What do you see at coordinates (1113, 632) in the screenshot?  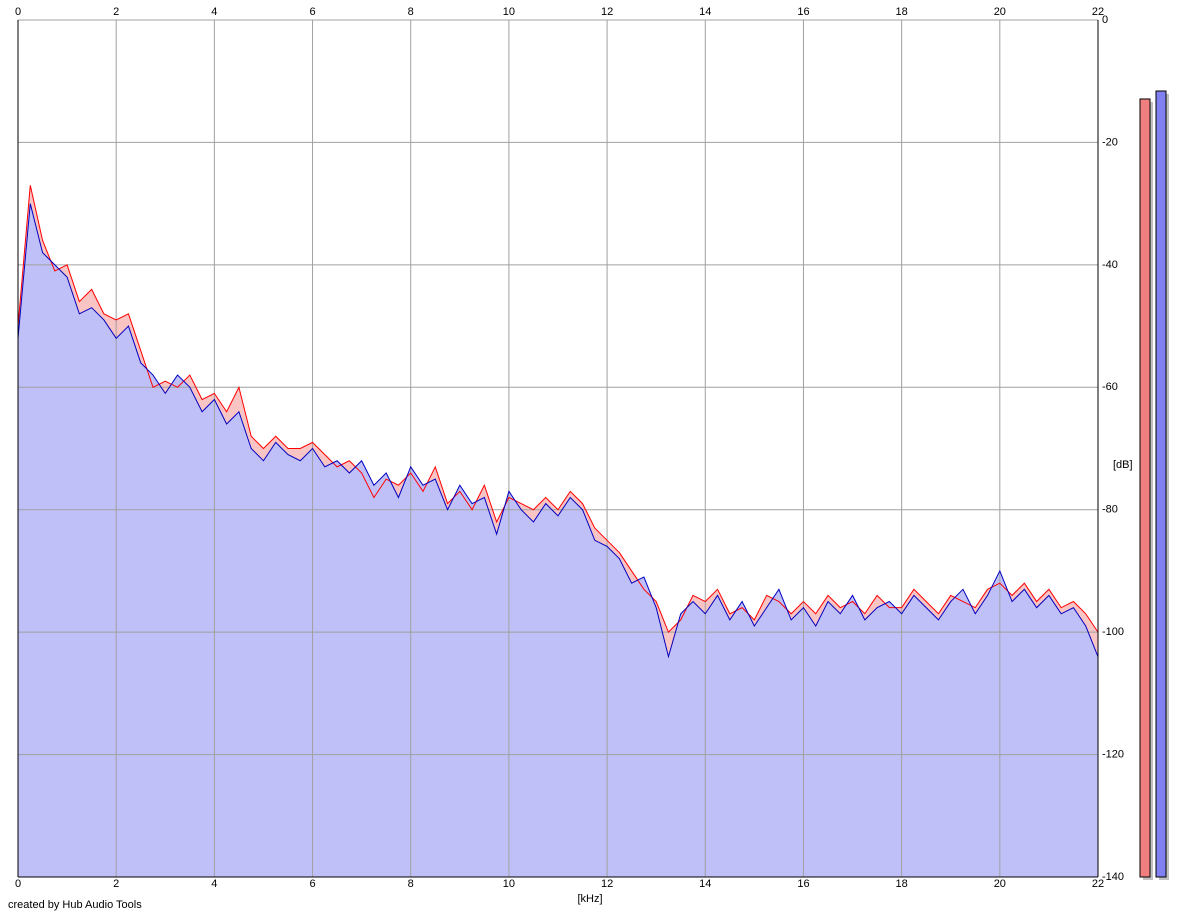 I see `y-tick-label: -100` at bounding box center [1113, 632].